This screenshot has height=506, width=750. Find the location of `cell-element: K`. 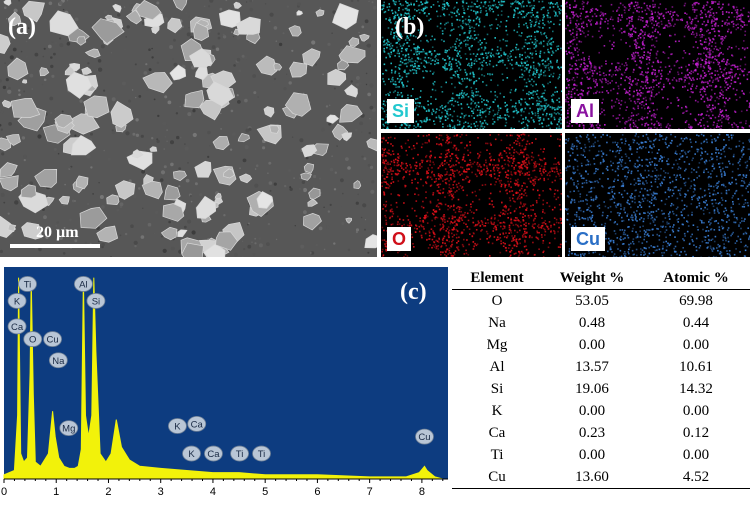

cell-element: K is located at coordinates (497, 410).